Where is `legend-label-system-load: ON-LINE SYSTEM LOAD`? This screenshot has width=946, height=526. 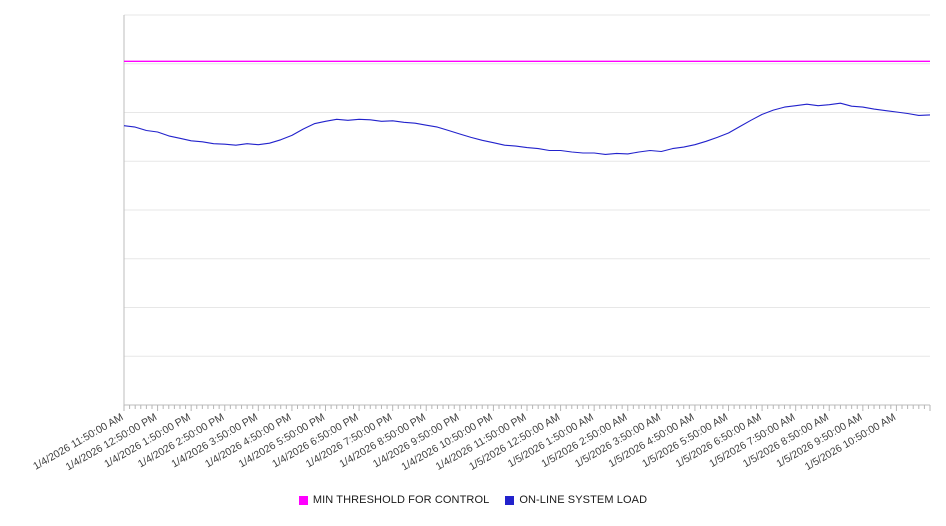
legend-label-system-load: ON-LINE SYSTEM LOAD is located at coordinates (583, 500).